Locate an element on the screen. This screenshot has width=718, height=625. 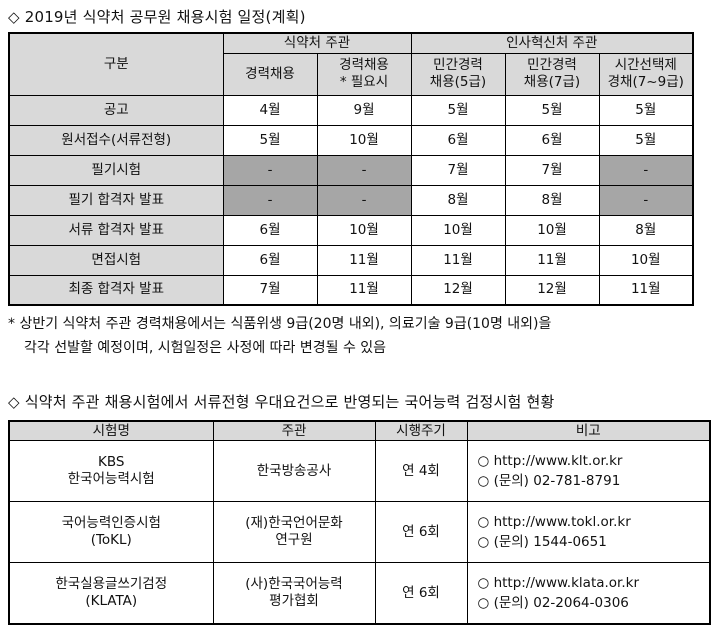
header-col1: 경력채용 is located at coordinates (270, 74).